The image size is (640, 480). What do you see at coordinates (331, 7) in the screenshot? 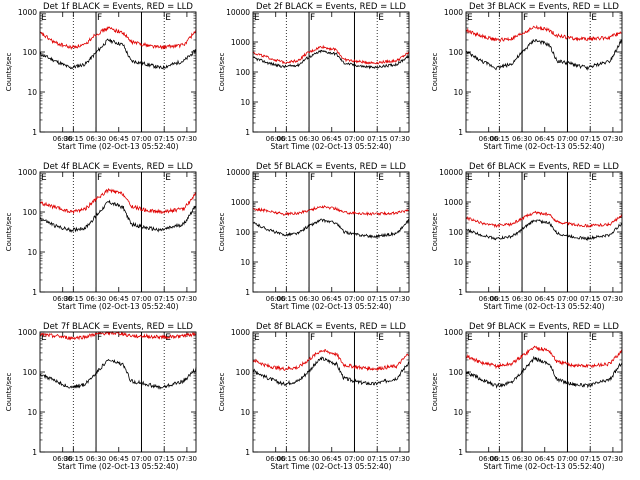
I see `plot-title: Det 2f BLACK = Events, RED = LLD` at bounding box center [331, 7].